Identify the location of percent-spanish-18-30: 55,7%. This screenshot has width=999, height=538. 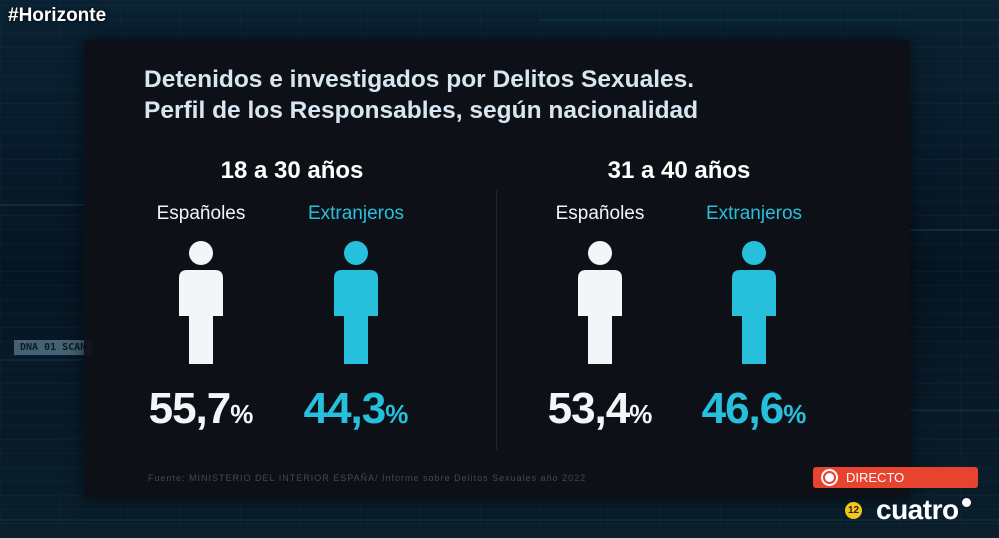
(201, 409).